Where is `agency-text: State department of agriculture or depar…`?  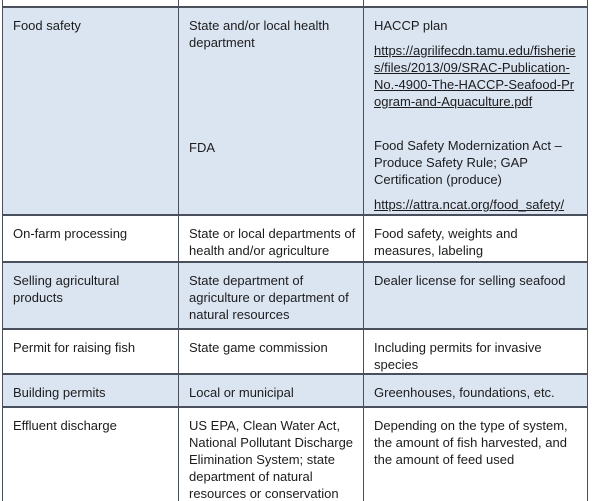
agency-text: State department of agriculture or depar… is located at coordinates (269, 297).